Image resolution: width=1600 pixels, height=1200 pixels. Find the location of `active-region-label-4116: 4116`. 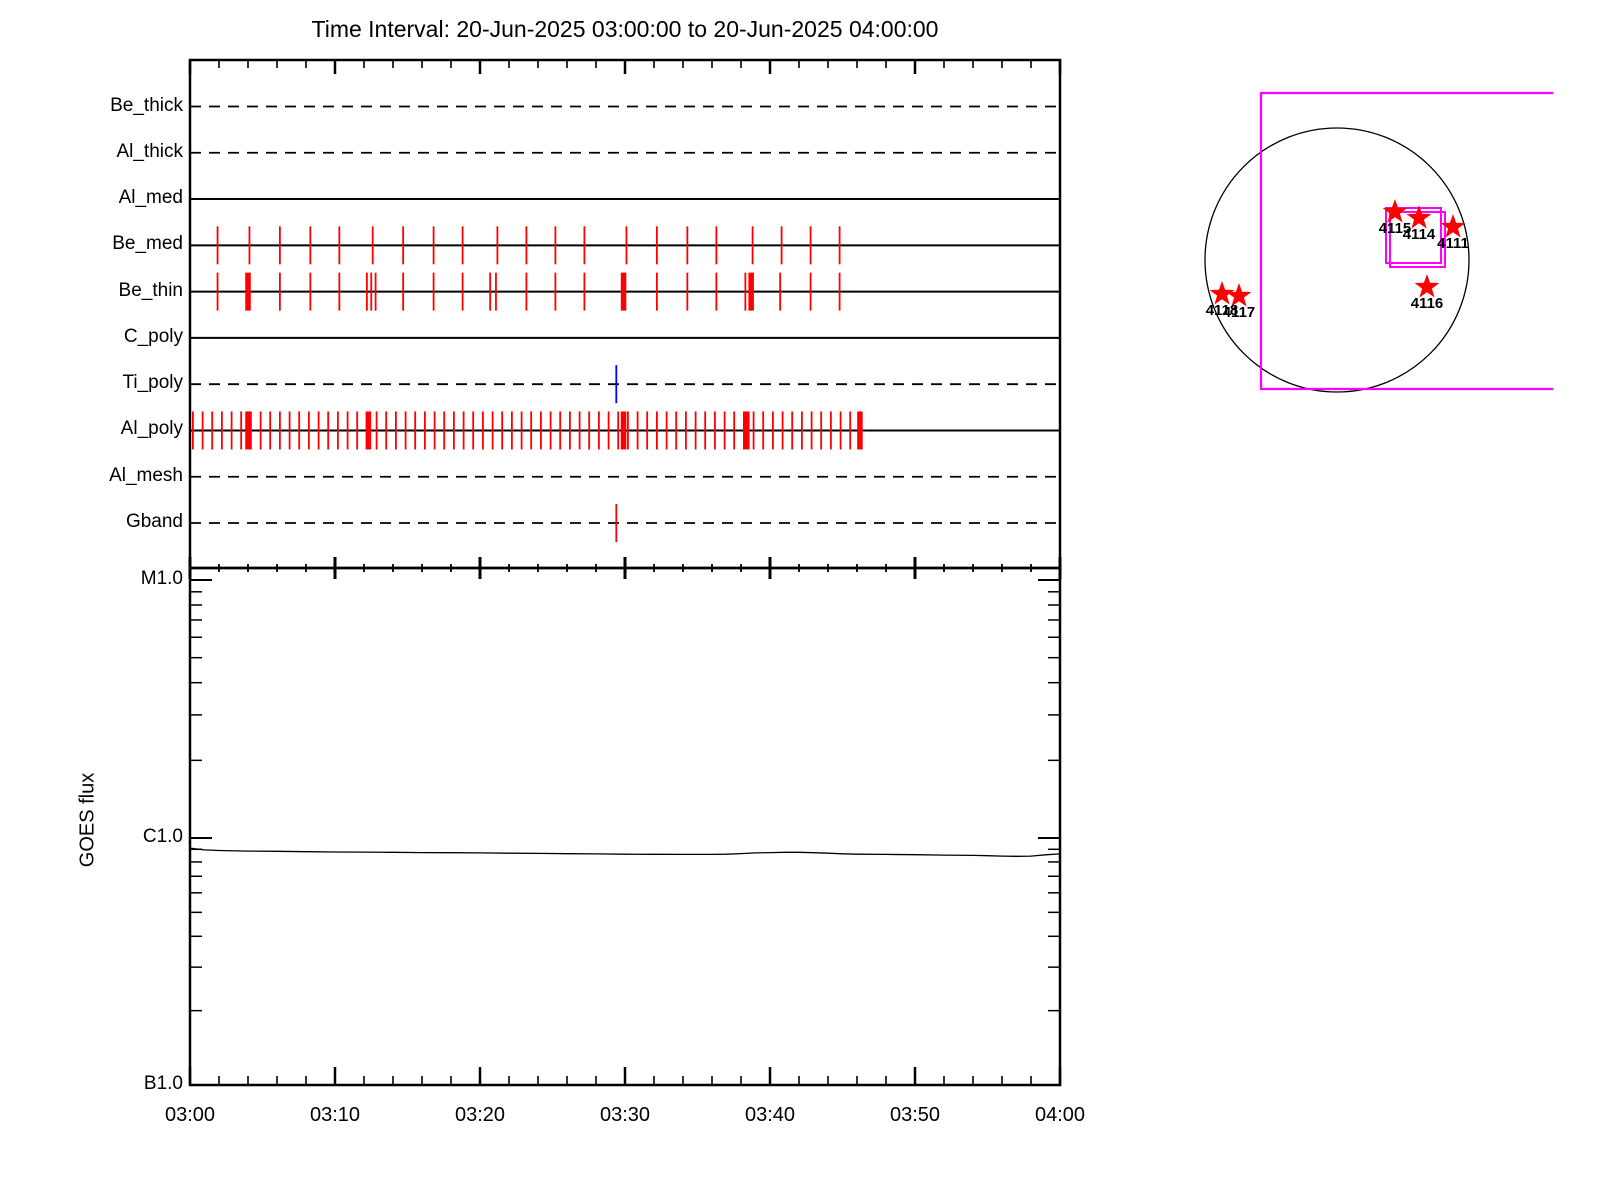

active-region-label-4116: 4116 is located at coordinates (1427, 303).